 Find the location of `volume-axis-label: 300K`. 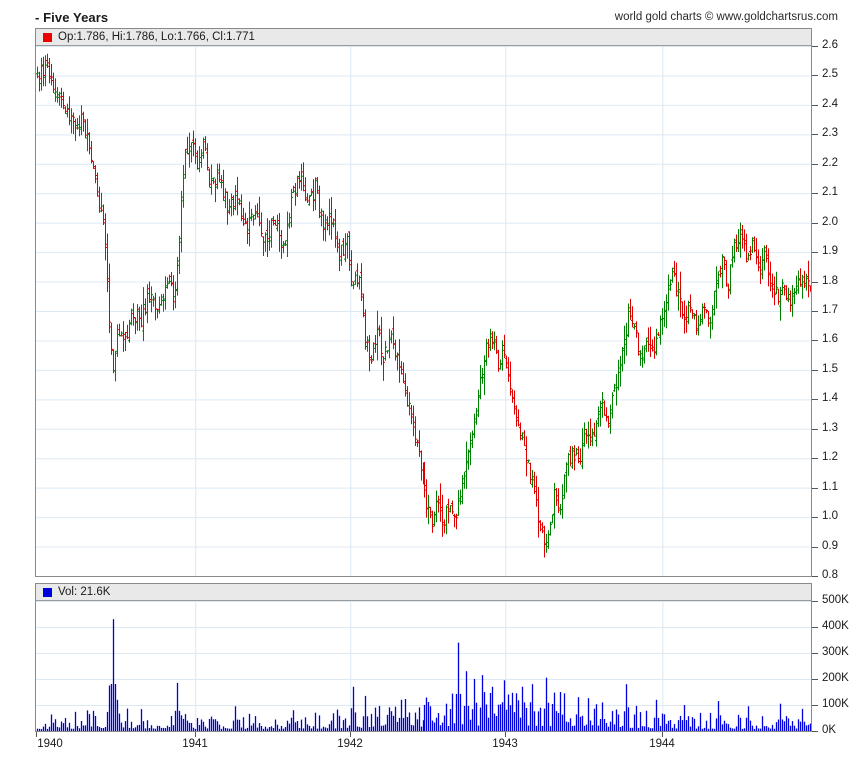

volume-axis-label: 300K is located at coordinates (835, 652).